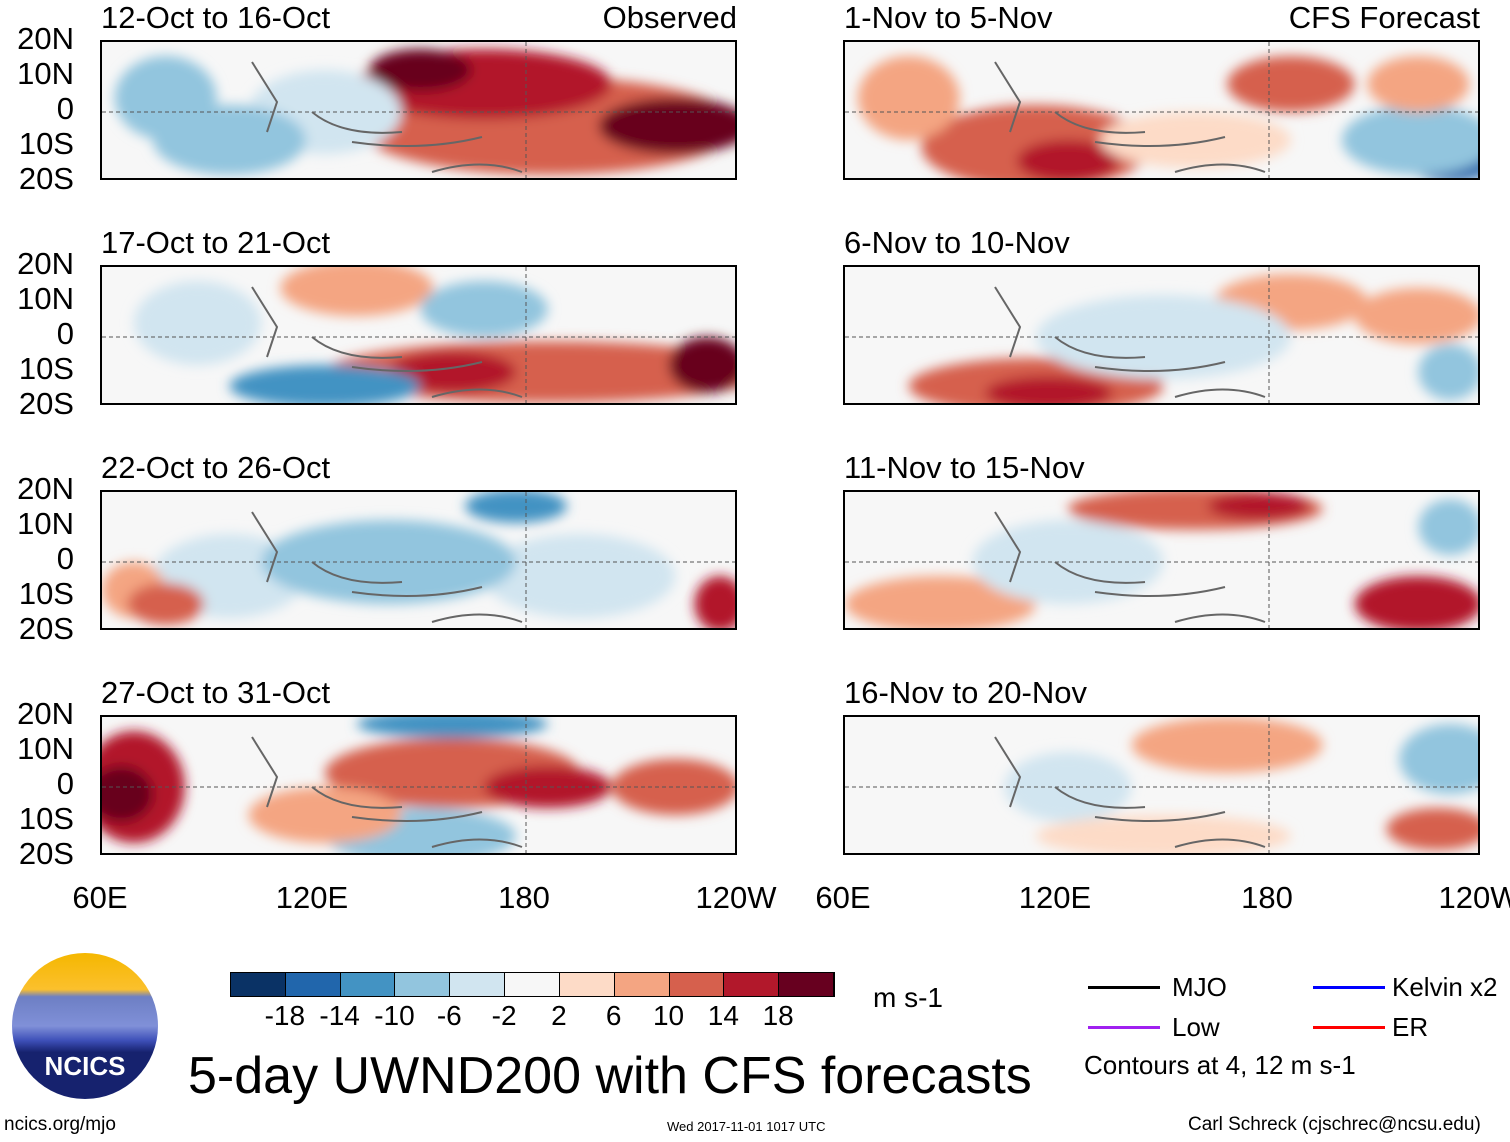 The height and width of the screenshot is (1142, 1510). Describe the element at coordinates (668, 1015) in the screenshot. I see `colorbar-label: 10` at that location.